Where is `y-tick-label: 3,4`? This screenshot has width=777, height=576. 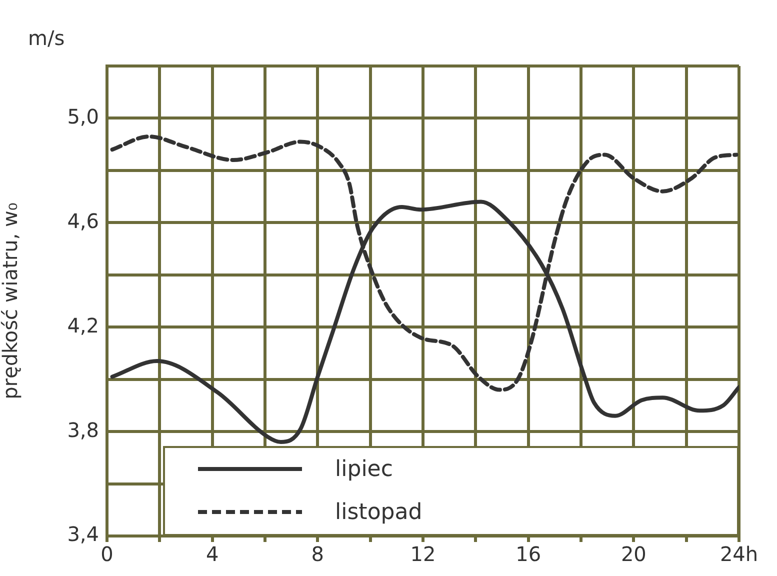 y-tick-label: 3,4 is located at coordinates (83, 534).